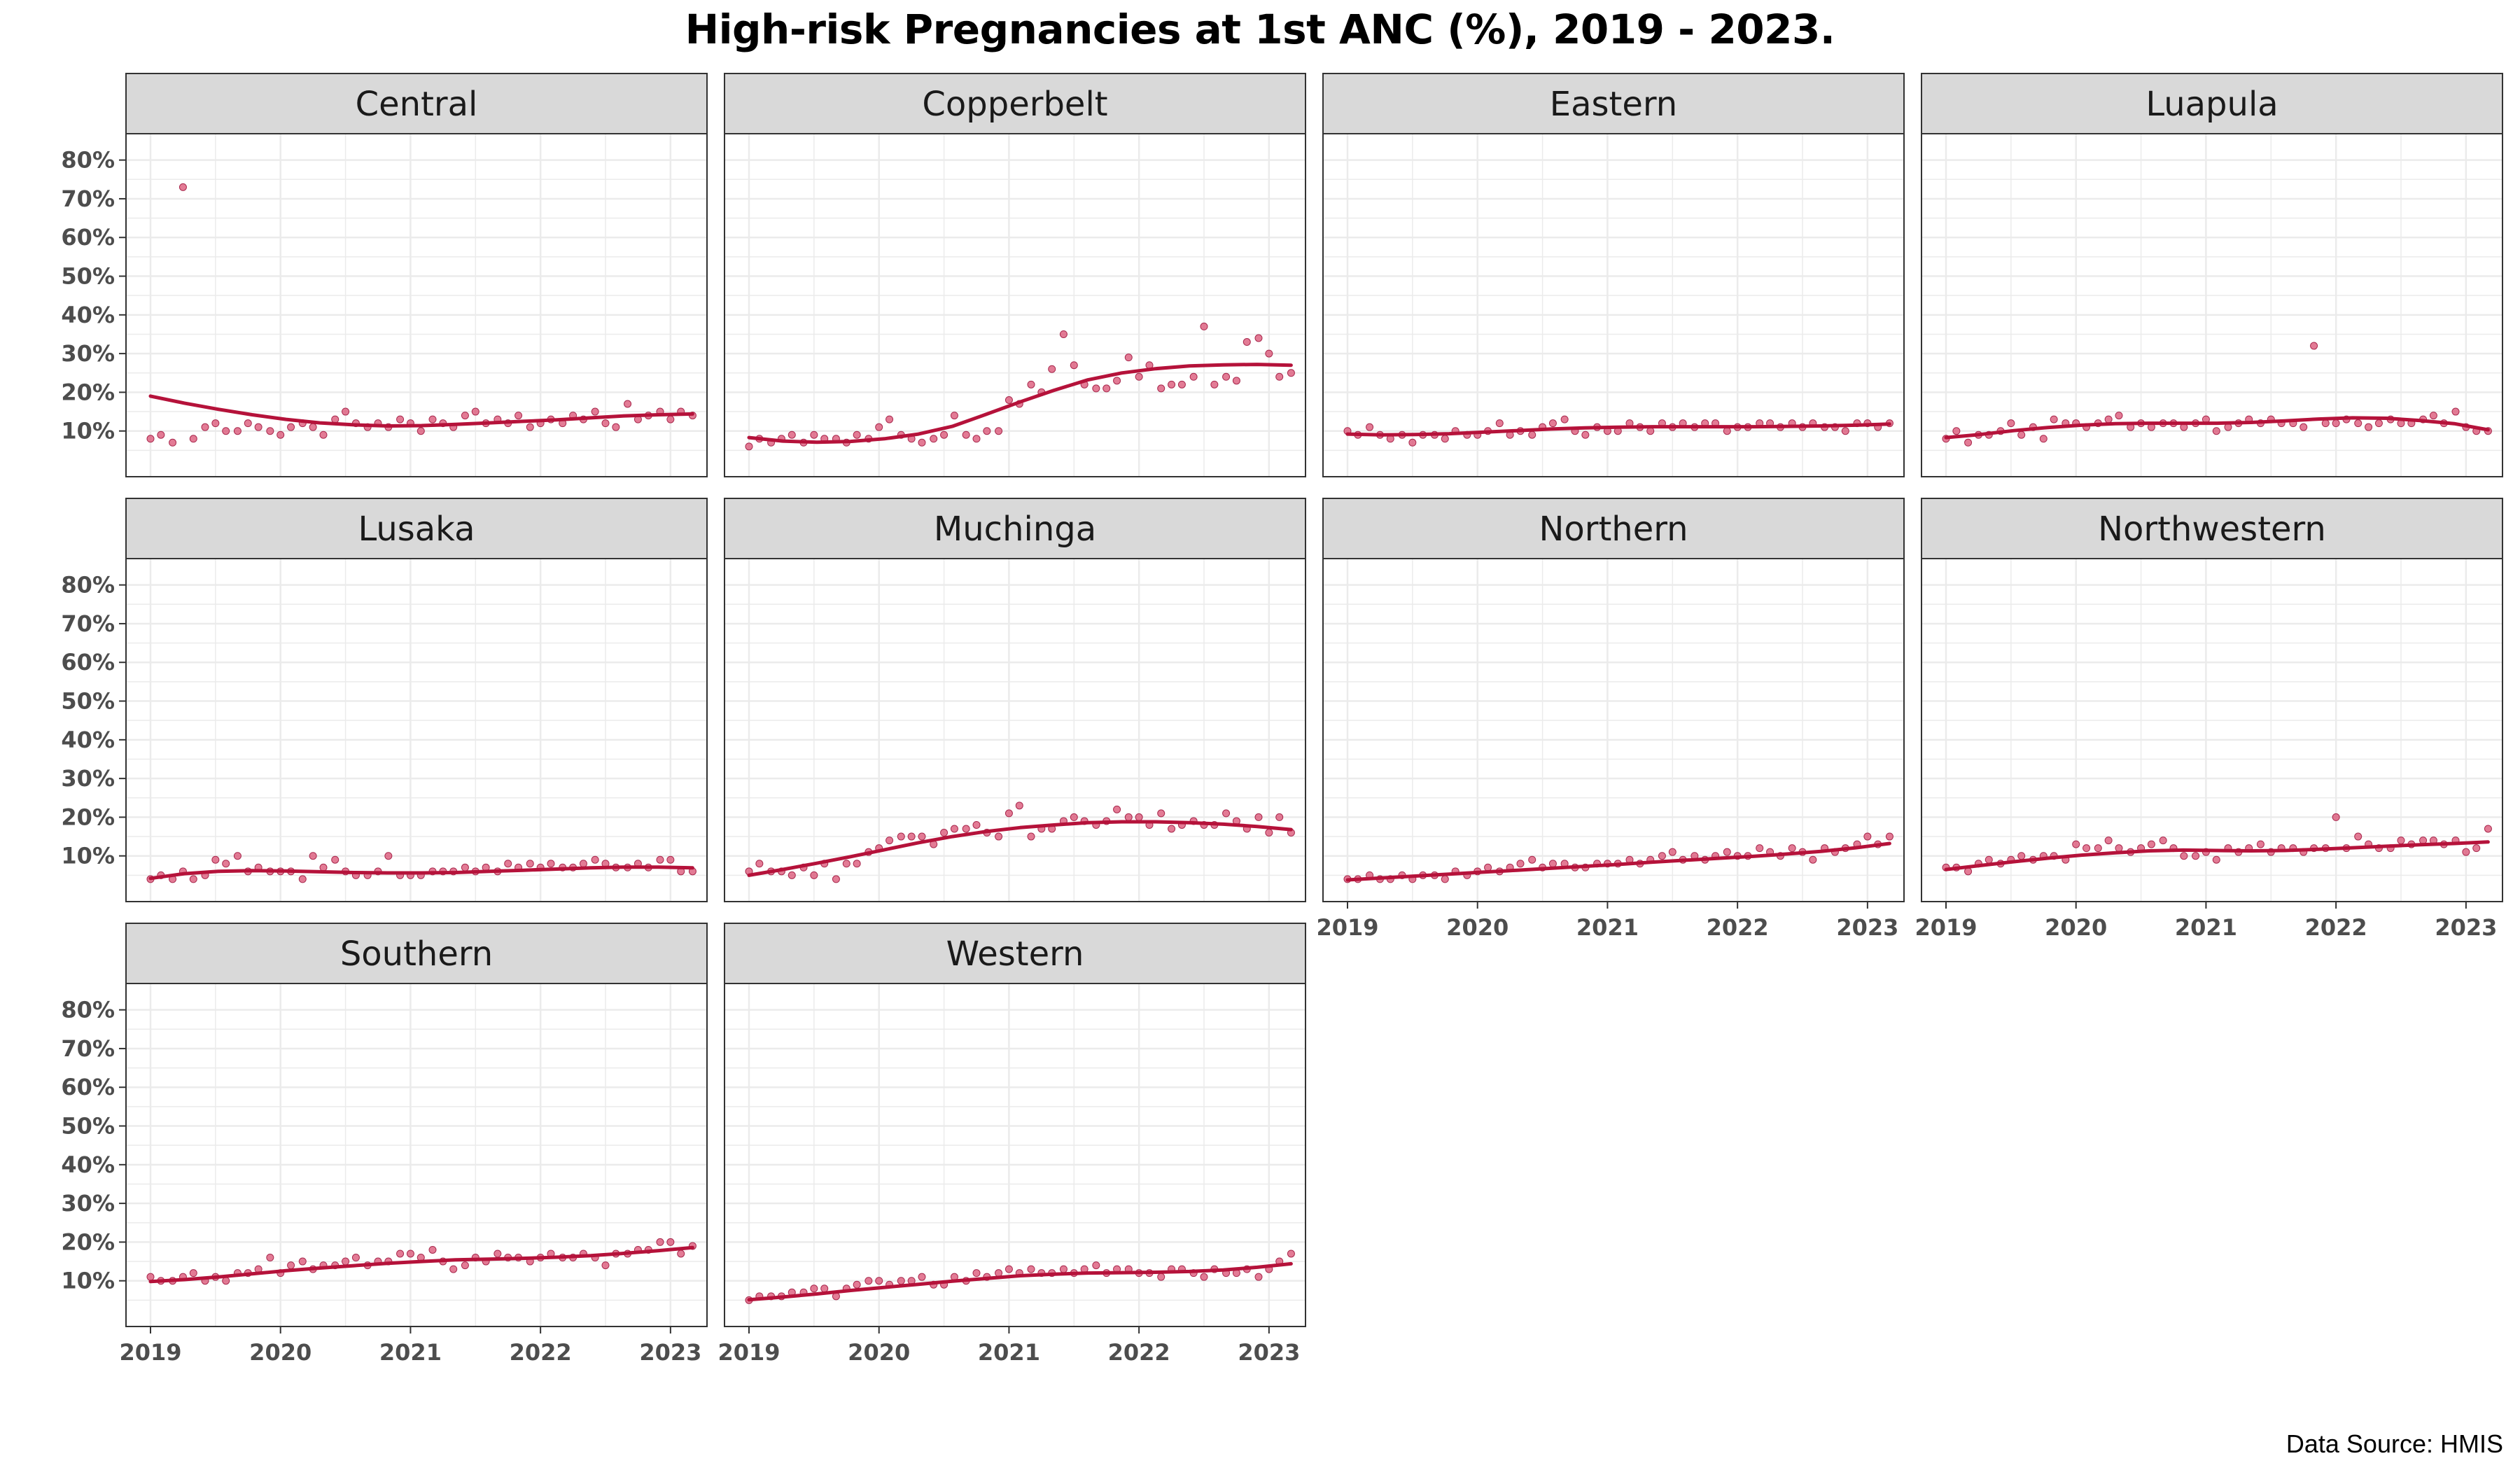 Image resolution: width=2520 pixels, height=1470 pixels. Describe the element at coordinates (88, 1241) in the screenshot. I see `y-tick-label: 20%` at that location.